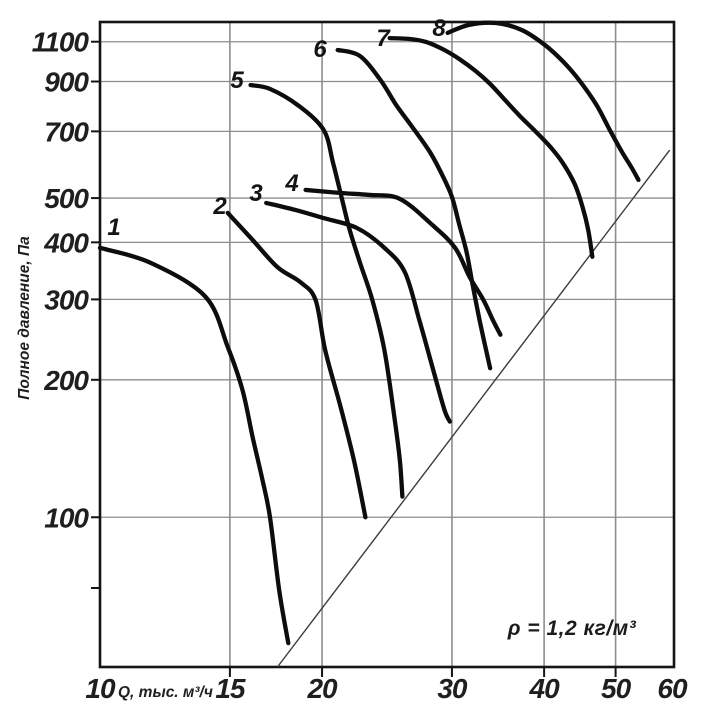  What do you see at coordinates (66, 82) in the screenshot?
I see `y-tick-label: 900` at bounding box center [66, 82].